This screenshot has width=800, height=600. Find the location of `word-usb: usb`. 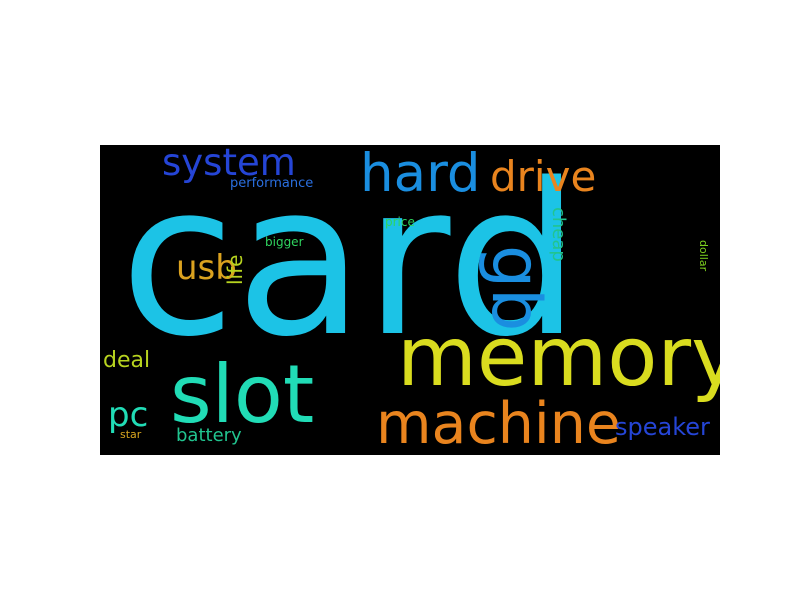

word-usb: usb is located at coordinates (206, 268).